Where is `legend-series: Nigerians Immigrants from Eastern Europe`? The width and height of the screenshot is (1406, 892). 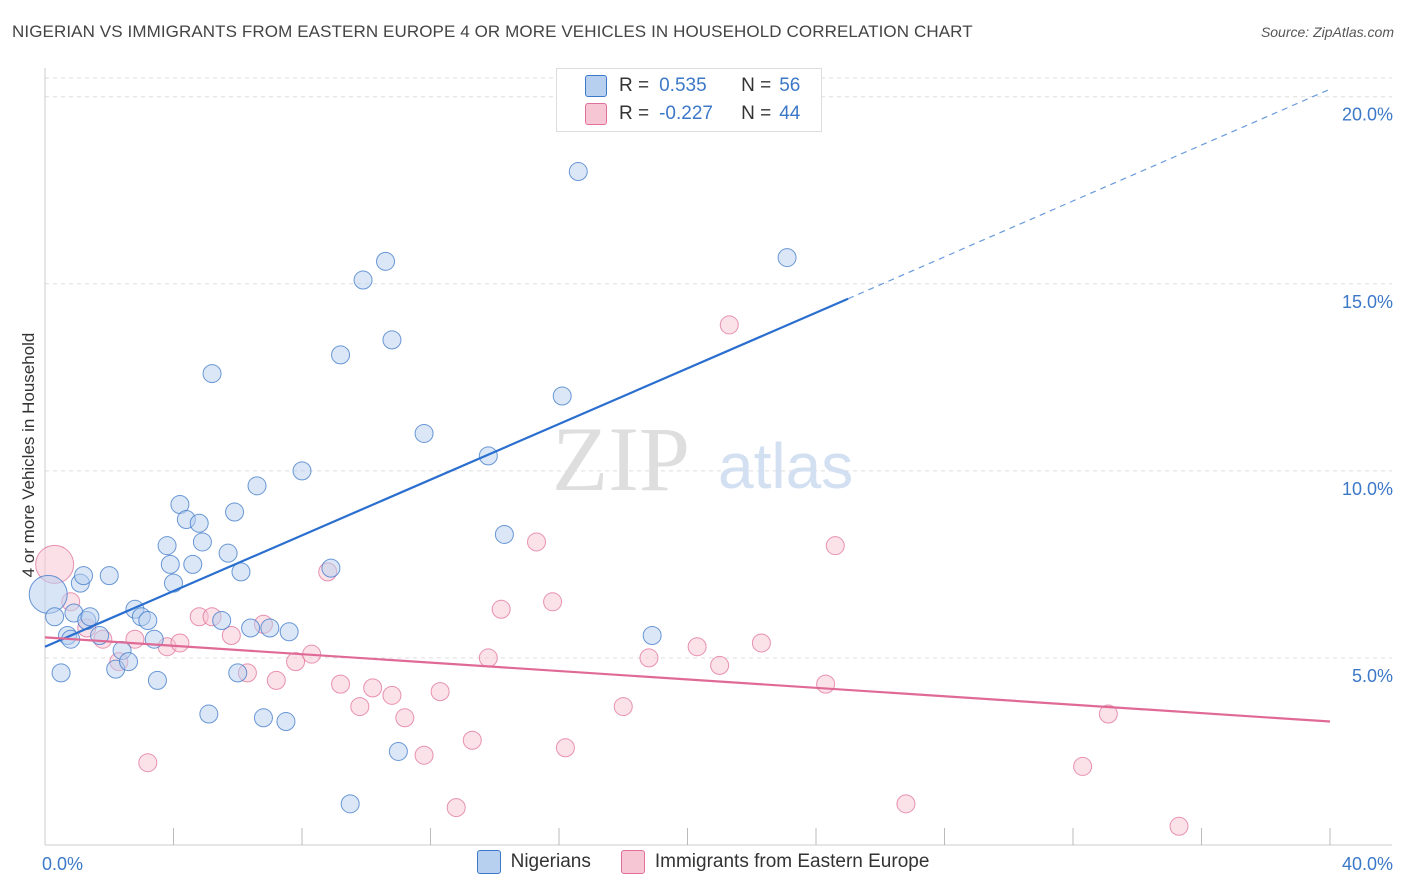 legend-series: Nigerians Immigrants from Eastern Europe is located at coordinates (703, 862).